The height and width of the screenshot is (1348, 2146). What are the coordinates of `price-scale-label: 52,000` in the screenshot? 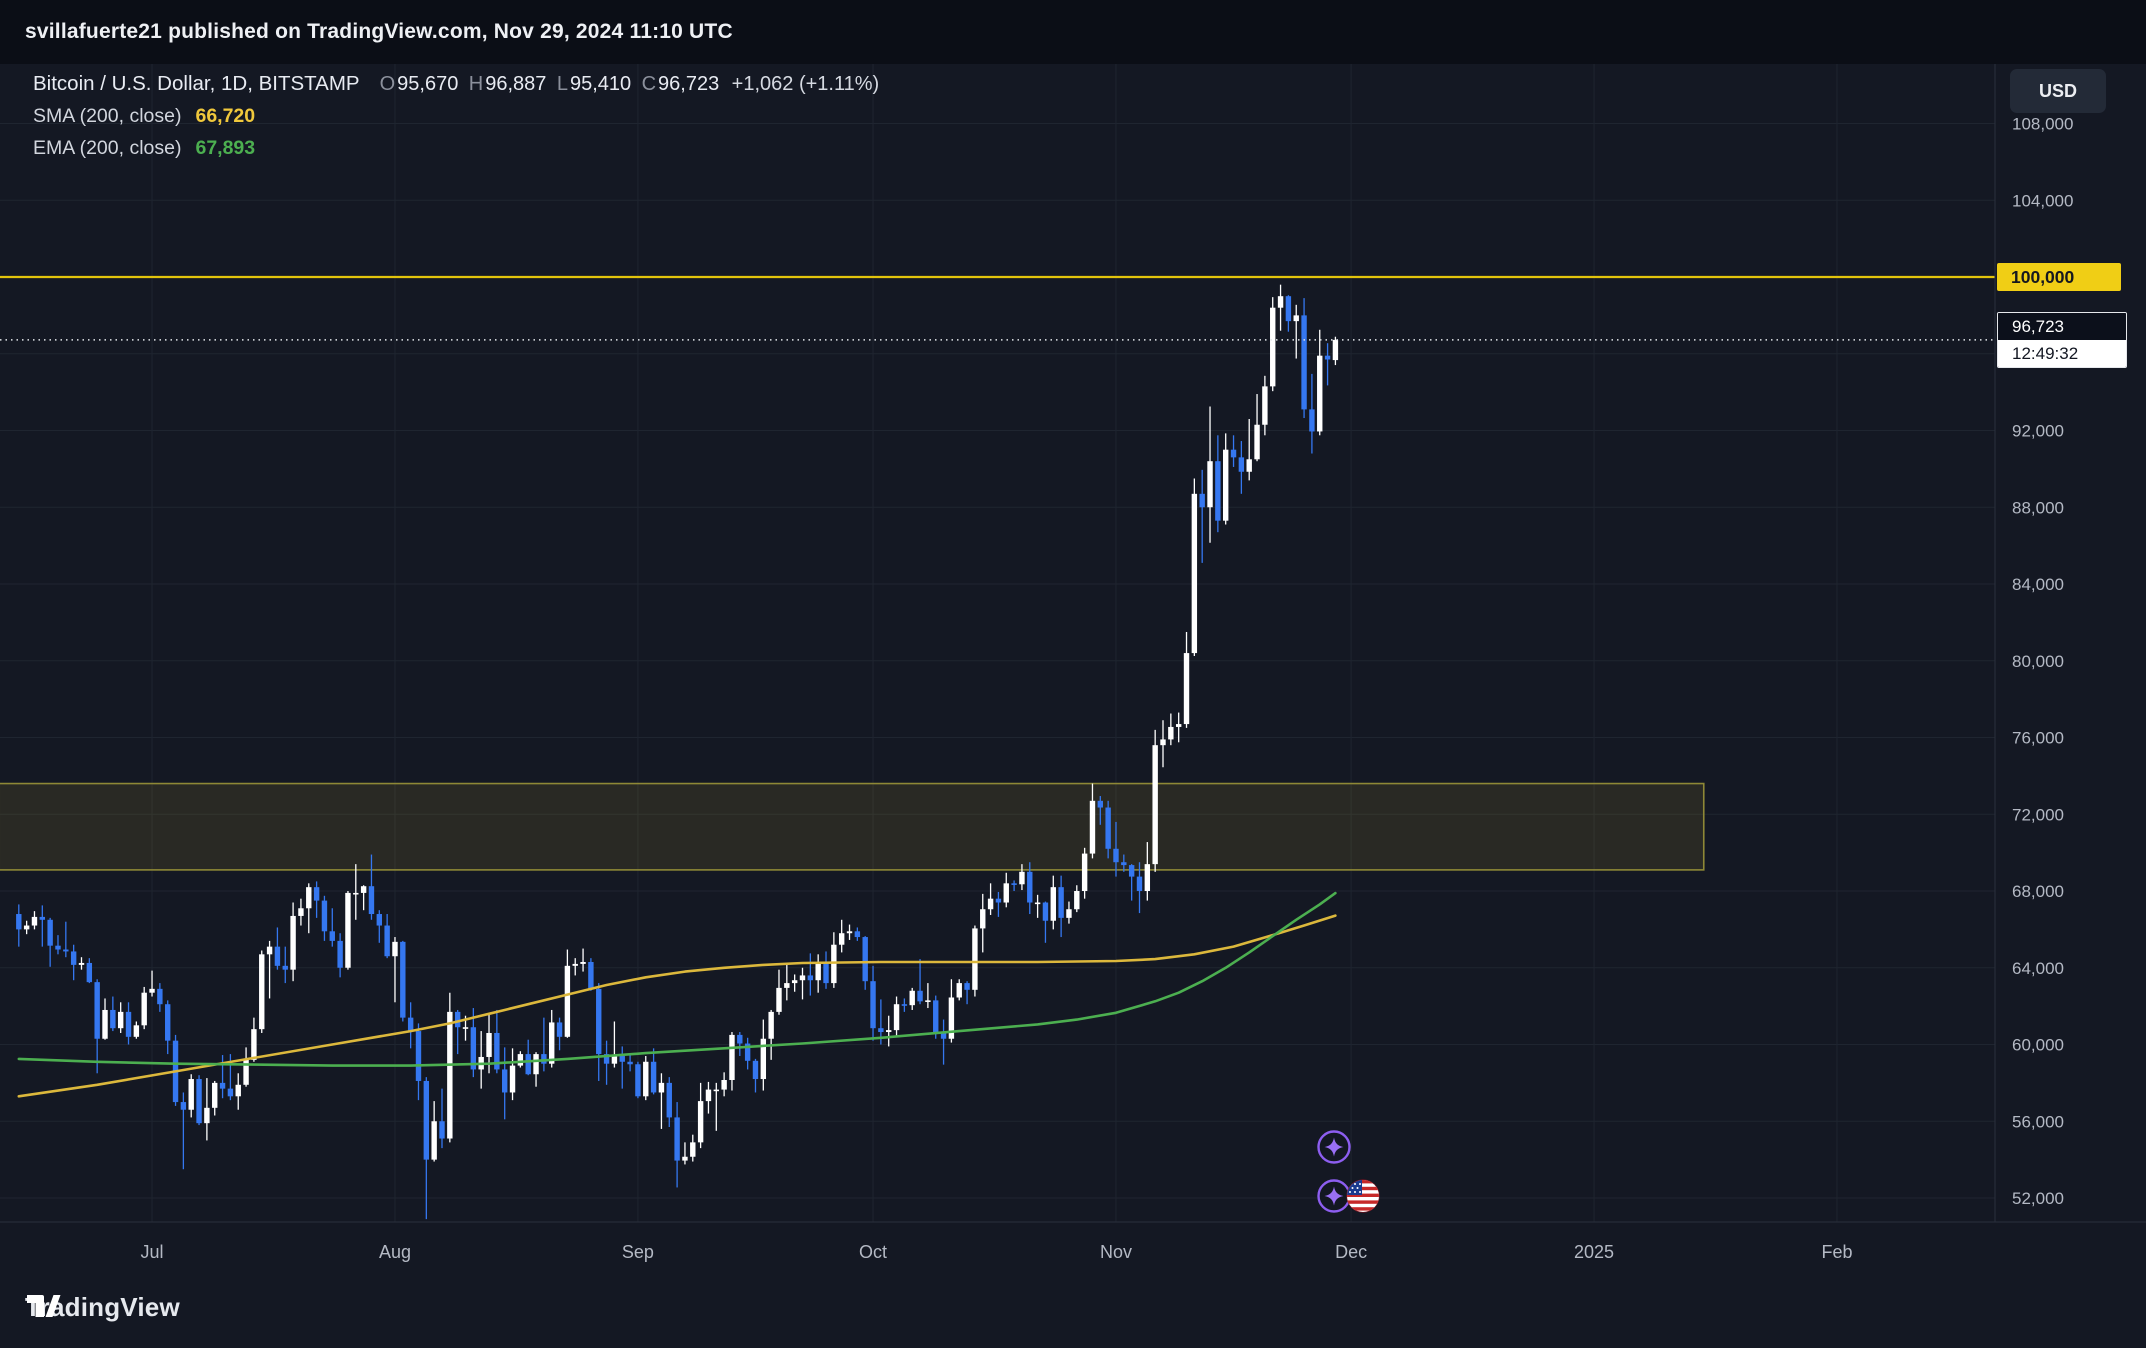 It's located at (2038, 1198).